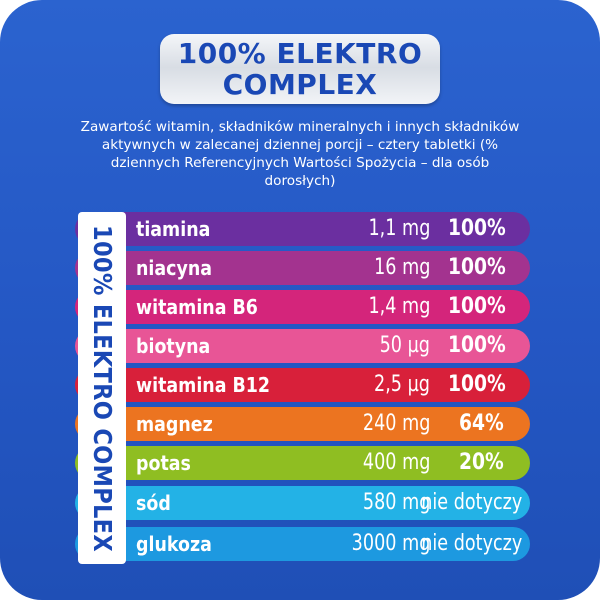 The width and height of the screenshot is (600, 600). I want to click on title-banner: 100% ELEKTRO COMPLEX, so click(300, 69).